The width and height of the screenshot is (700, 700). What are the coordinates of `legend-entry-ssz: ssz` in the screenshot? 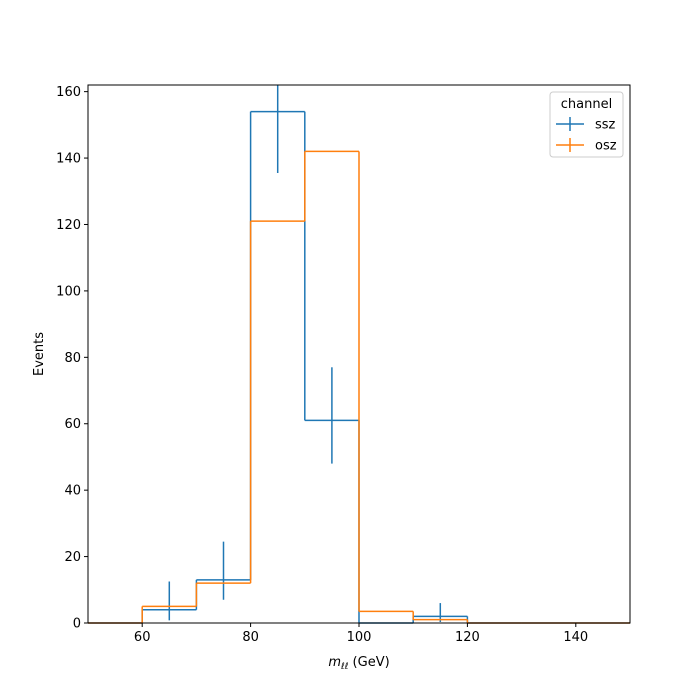 It's located at (586, 125).